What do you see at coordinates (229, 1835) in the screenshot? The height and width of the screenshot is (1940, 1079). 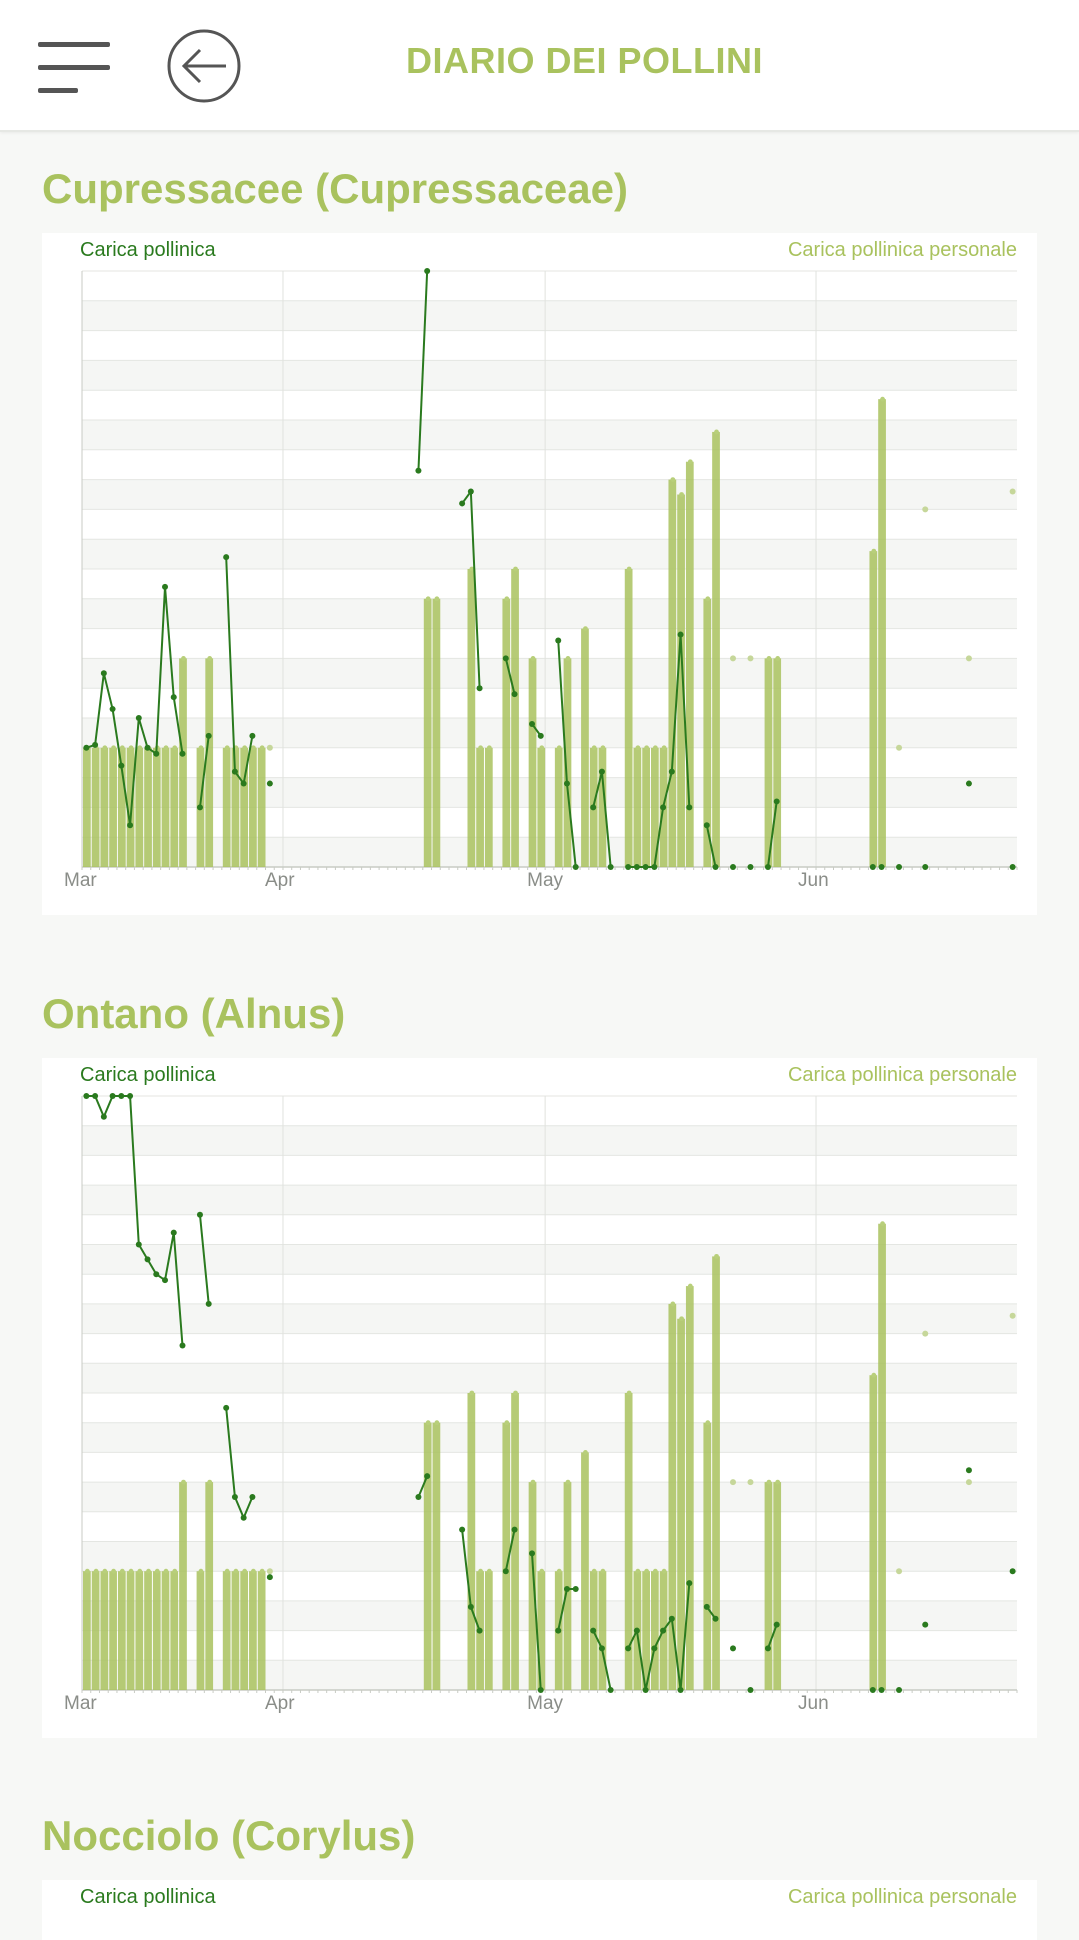 I see `section-title-nocciolo: Nocciolo (Corylus)` at bounding box center [229, 1835].